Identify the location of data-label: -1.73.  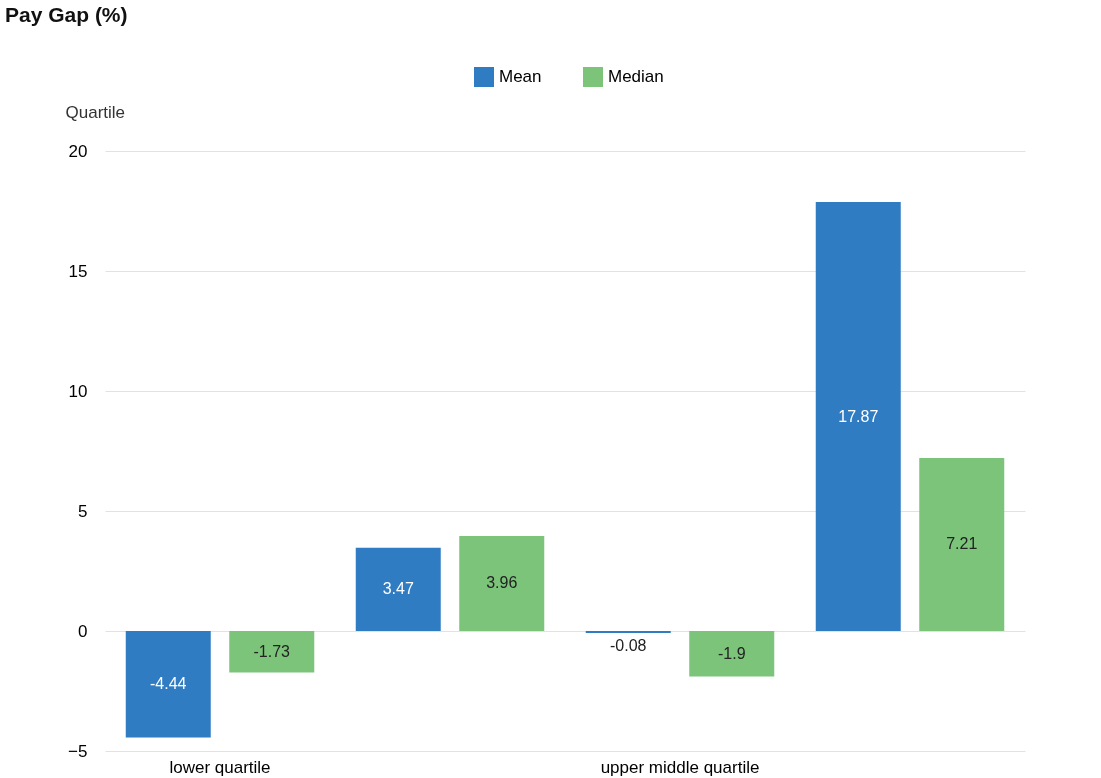
(272, 651).